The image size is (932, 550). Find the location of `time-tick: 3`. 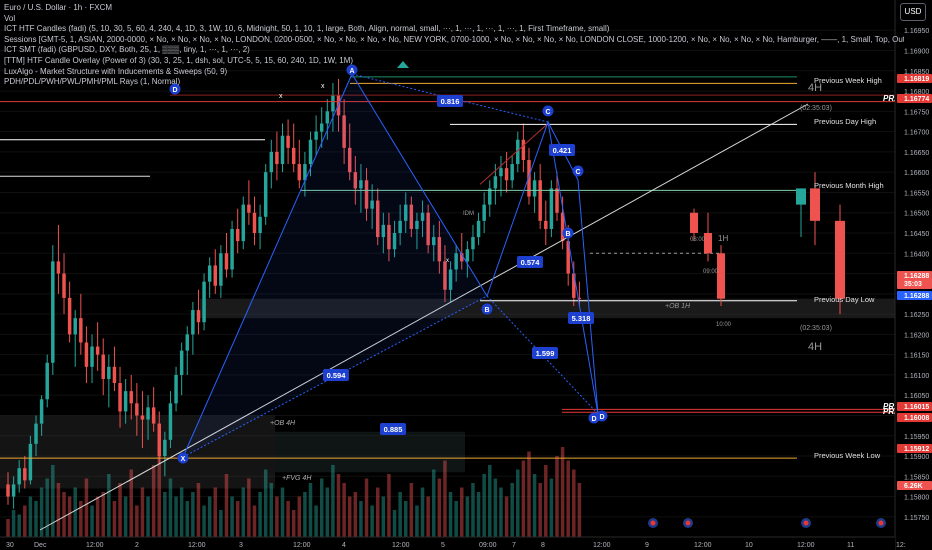

time-tick: 3 is located at coordinates (241, 545).